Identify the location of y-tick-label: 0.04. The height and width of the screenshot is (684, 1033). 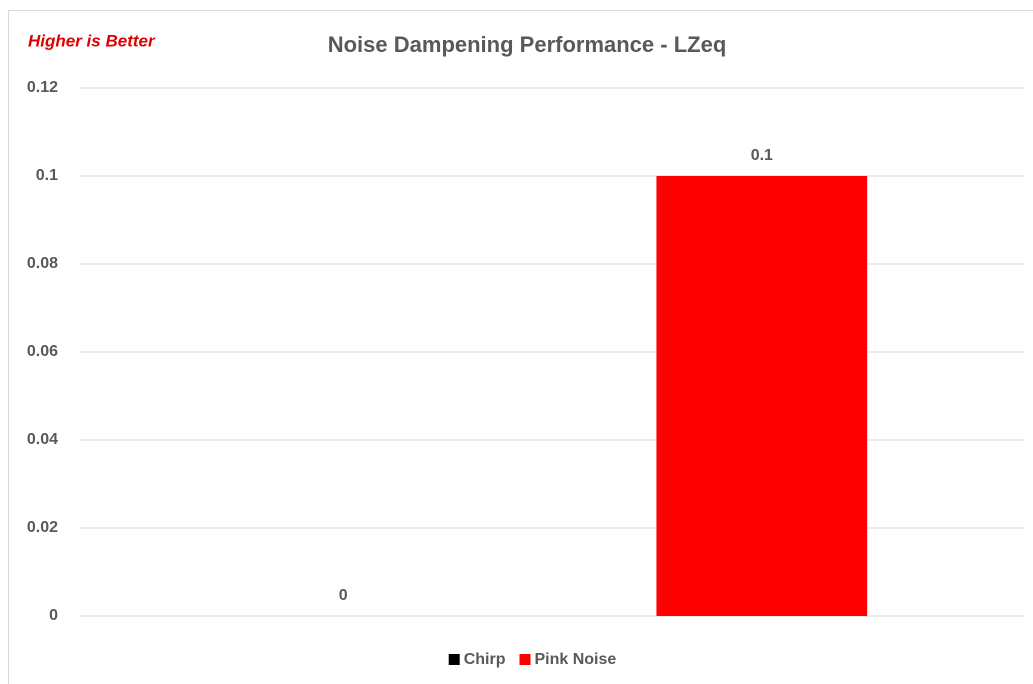
(42, 439).